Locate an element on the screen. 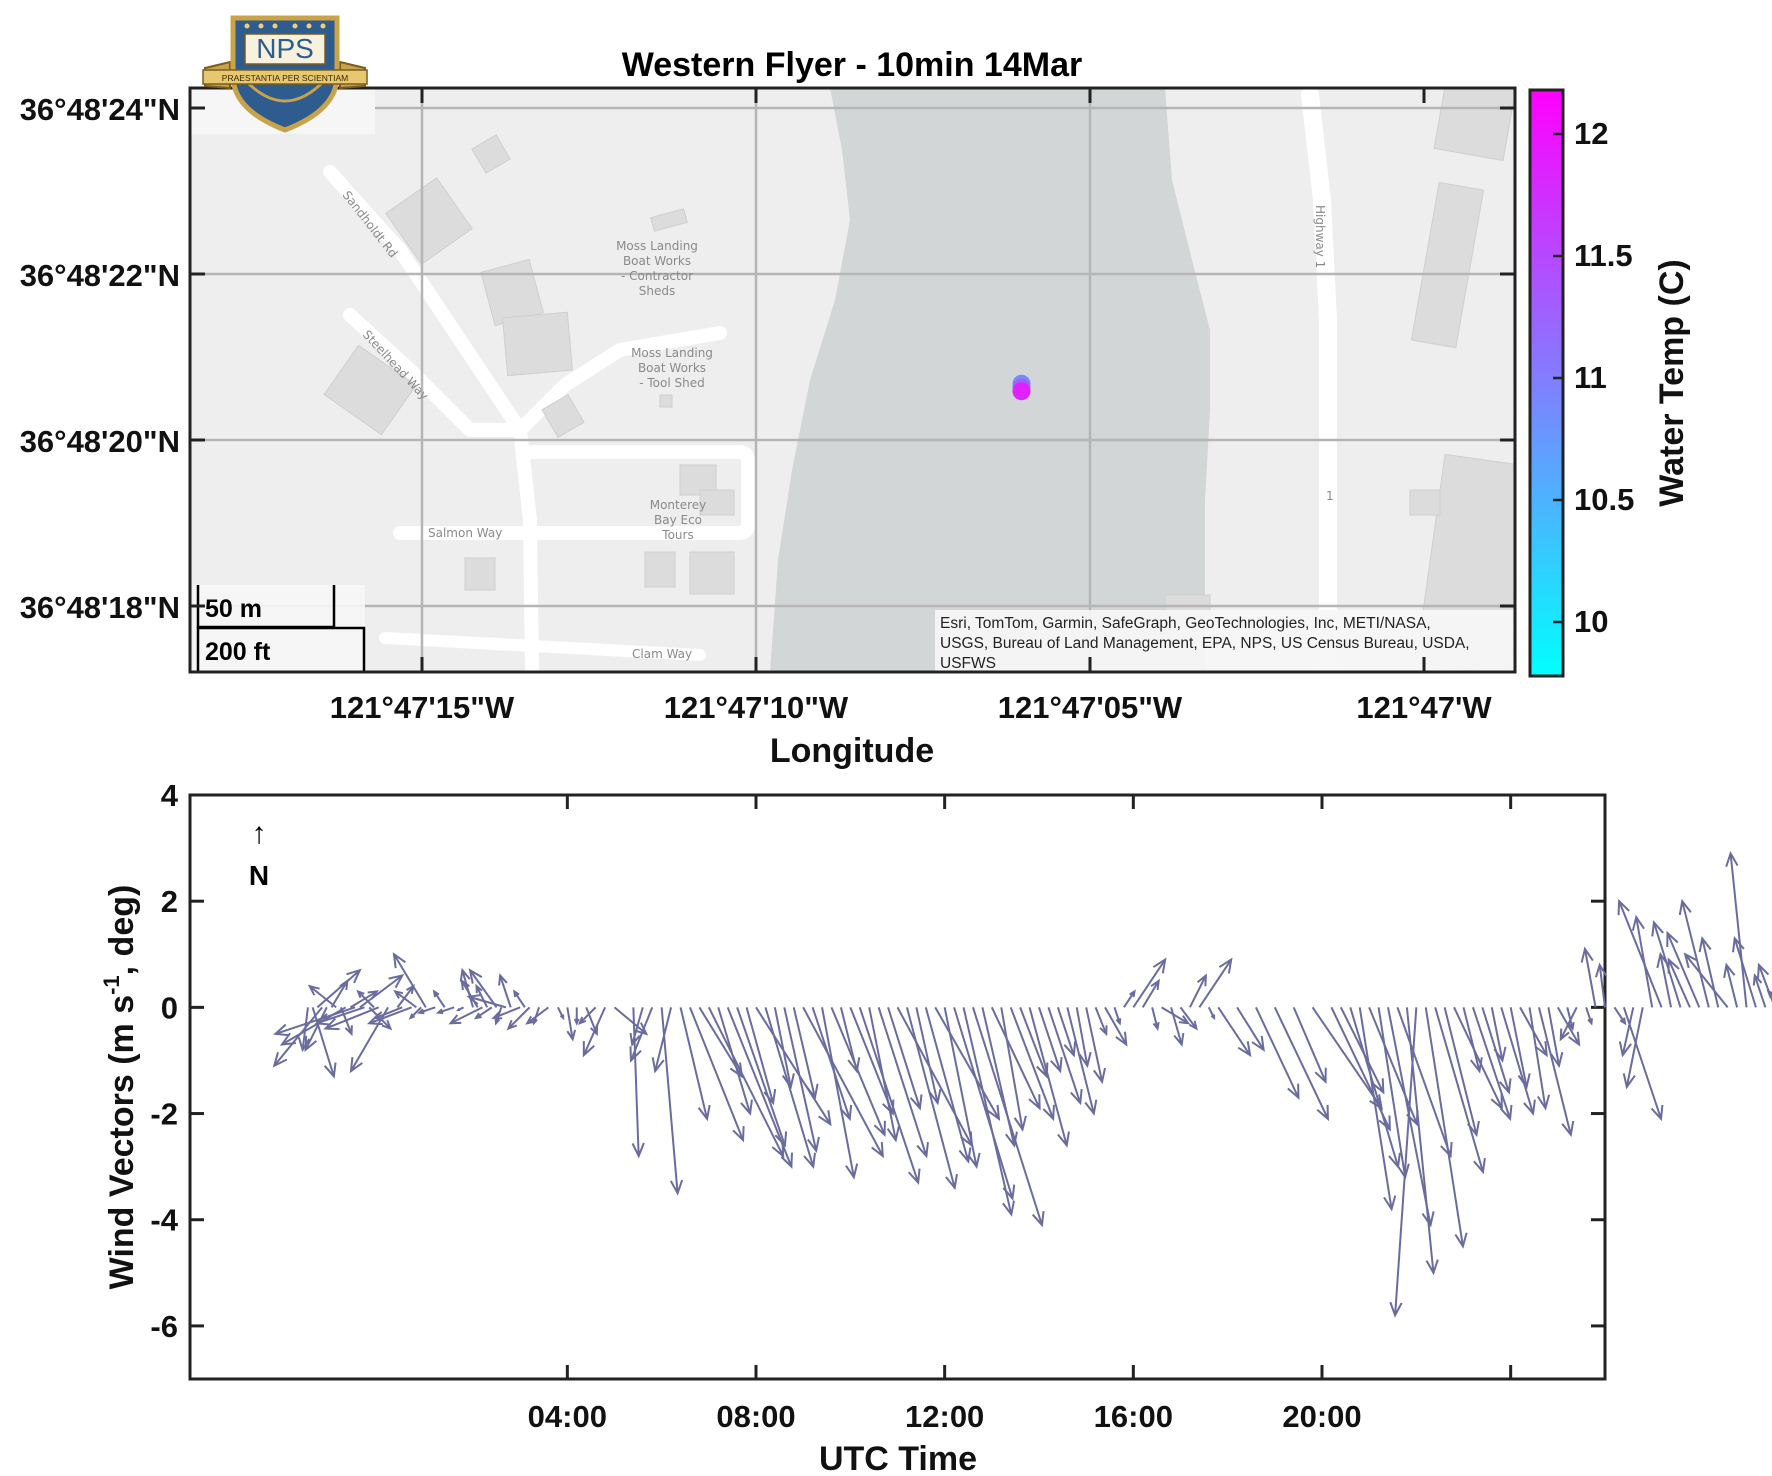 This screenshot has height=1476, width=1772. north-label: N is located at coordinates (259, 875).